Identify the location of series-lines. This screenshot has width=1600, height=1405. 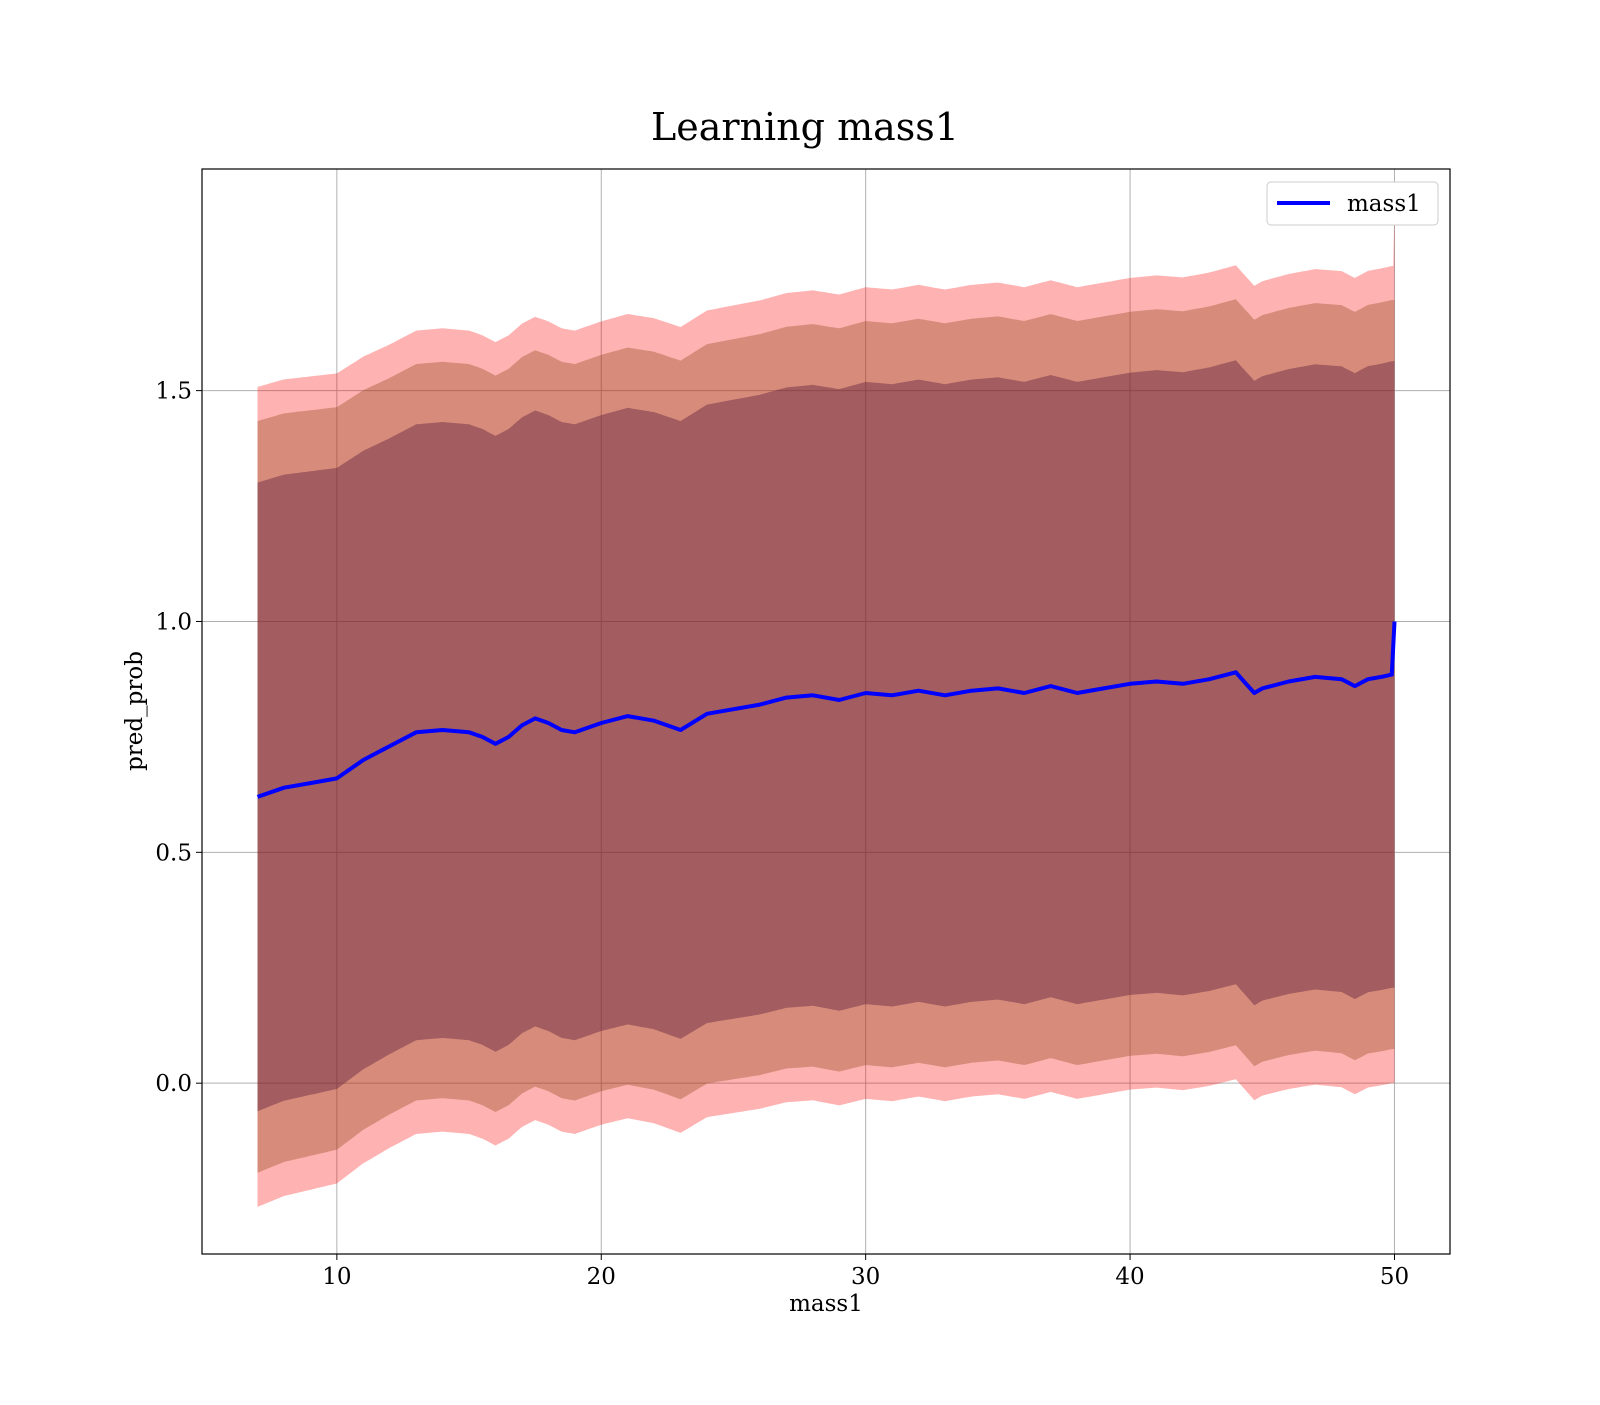
(826, 710).